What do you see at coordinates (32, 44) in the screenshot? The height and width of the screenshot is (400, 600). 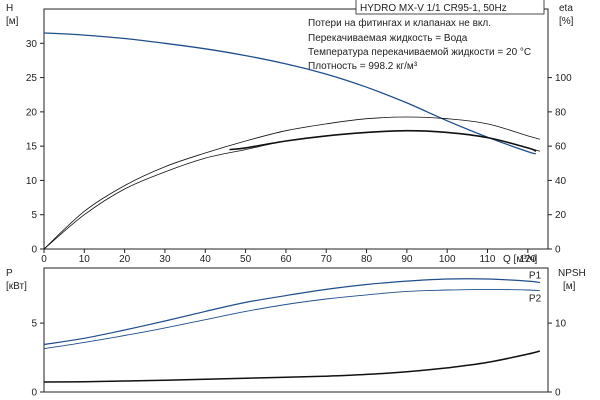 I see `h-tick-label: 30` at bounding box center [32, 44].